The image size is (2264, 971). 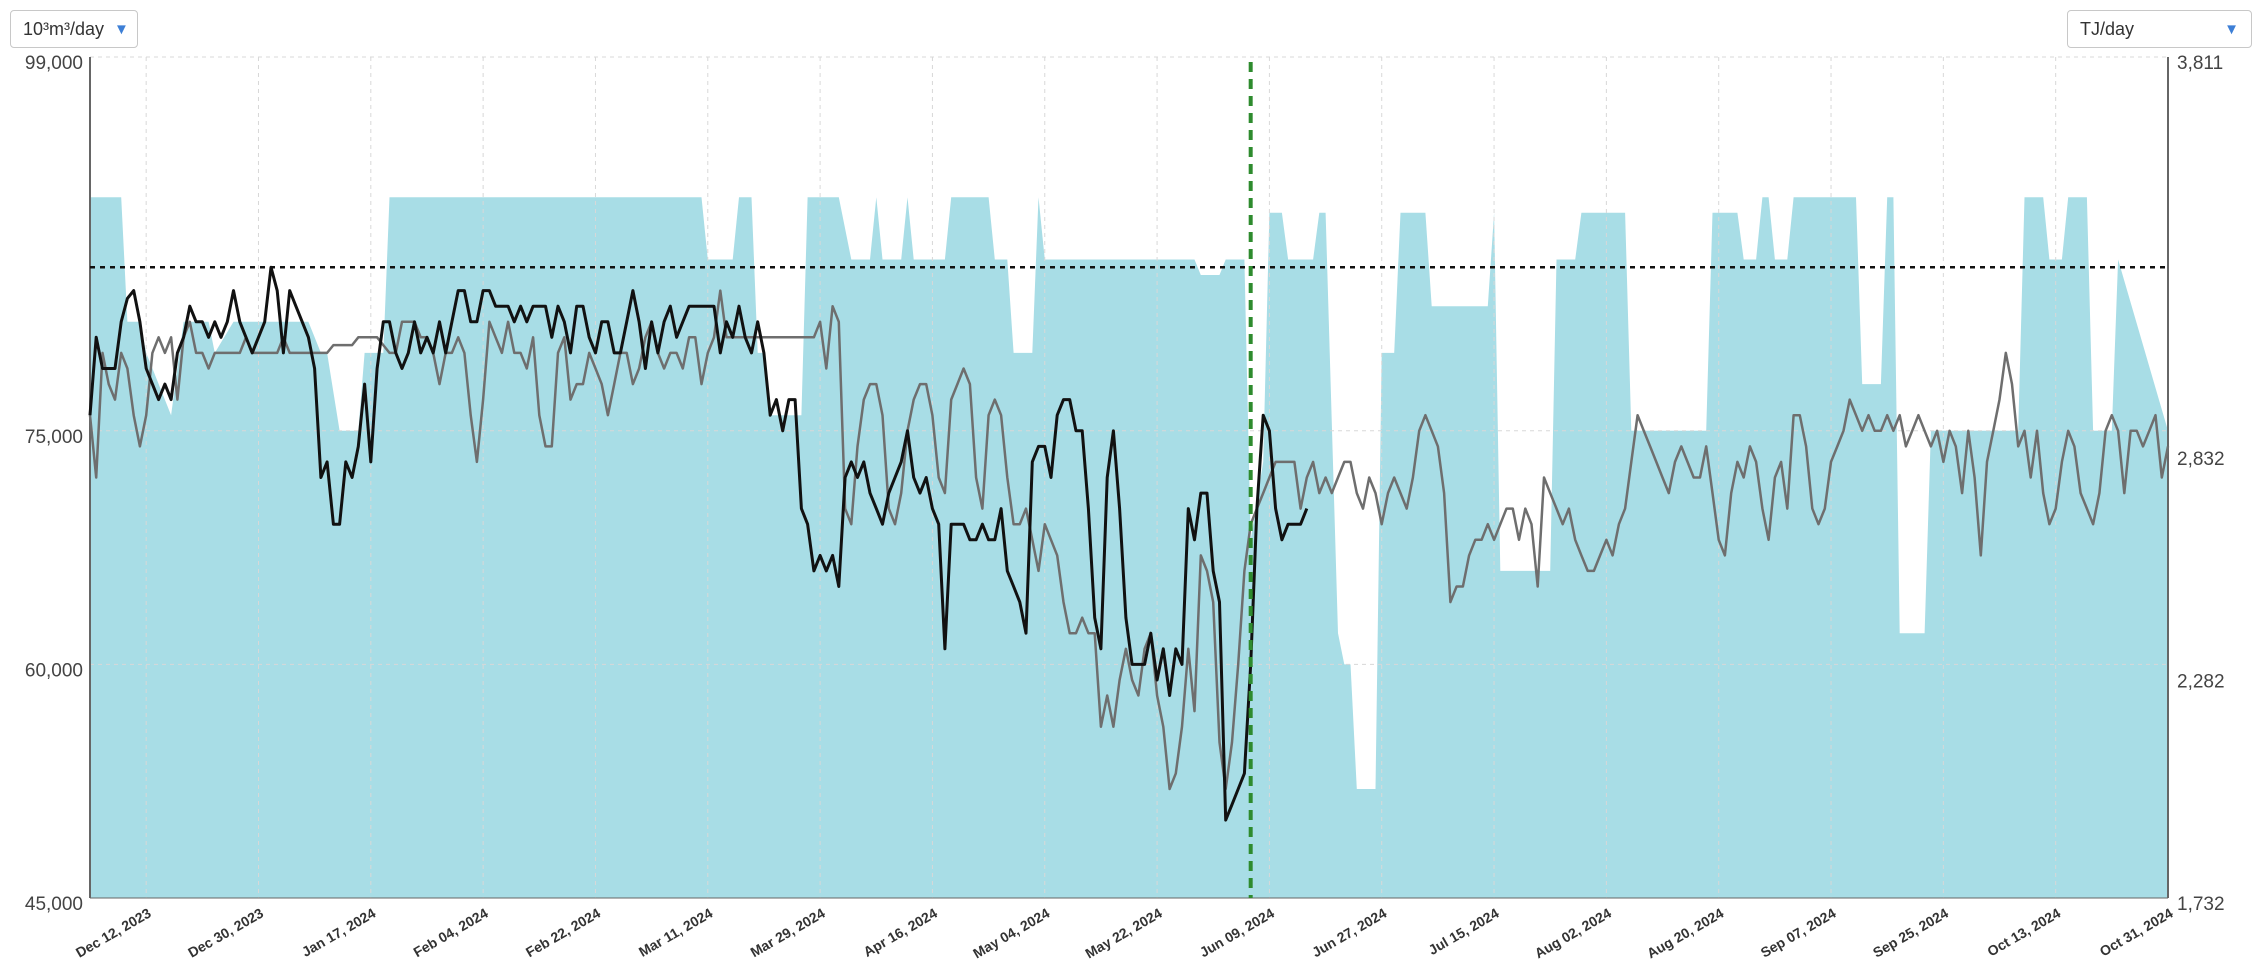 I want to click on y-right-tick-label: 1,732, so click(x=2201, y=904).